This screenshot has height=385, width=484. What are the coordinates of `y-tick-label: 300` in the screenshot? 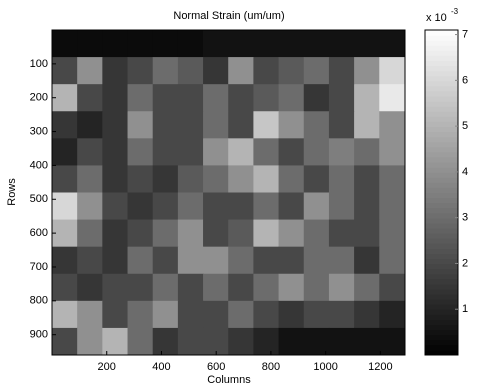 It's located at (39, 131).